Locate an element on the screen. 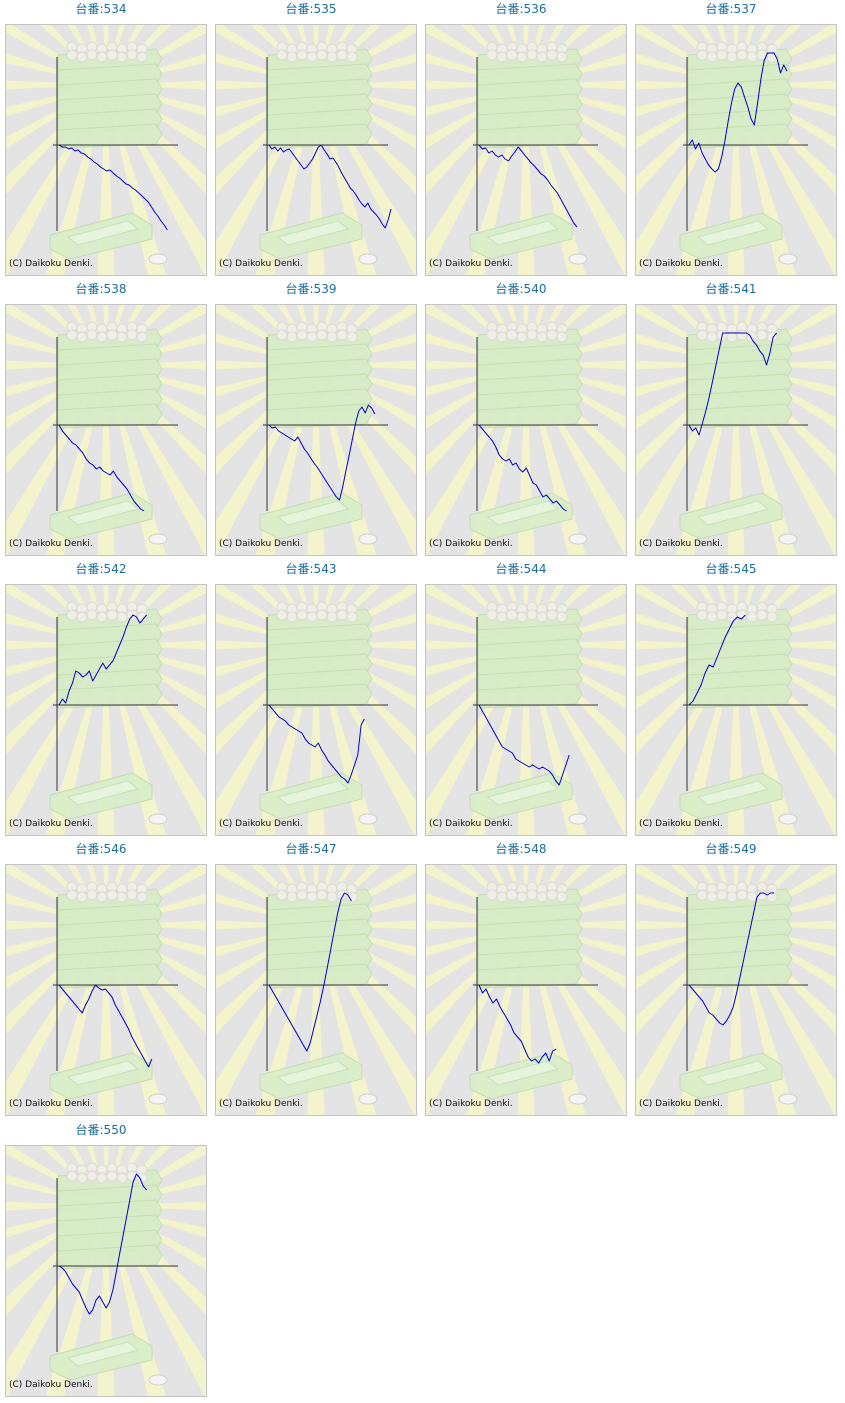 This screenshot has height=1403, width=845. chart-title: 台番:541 is located at coordinates (731, 289).